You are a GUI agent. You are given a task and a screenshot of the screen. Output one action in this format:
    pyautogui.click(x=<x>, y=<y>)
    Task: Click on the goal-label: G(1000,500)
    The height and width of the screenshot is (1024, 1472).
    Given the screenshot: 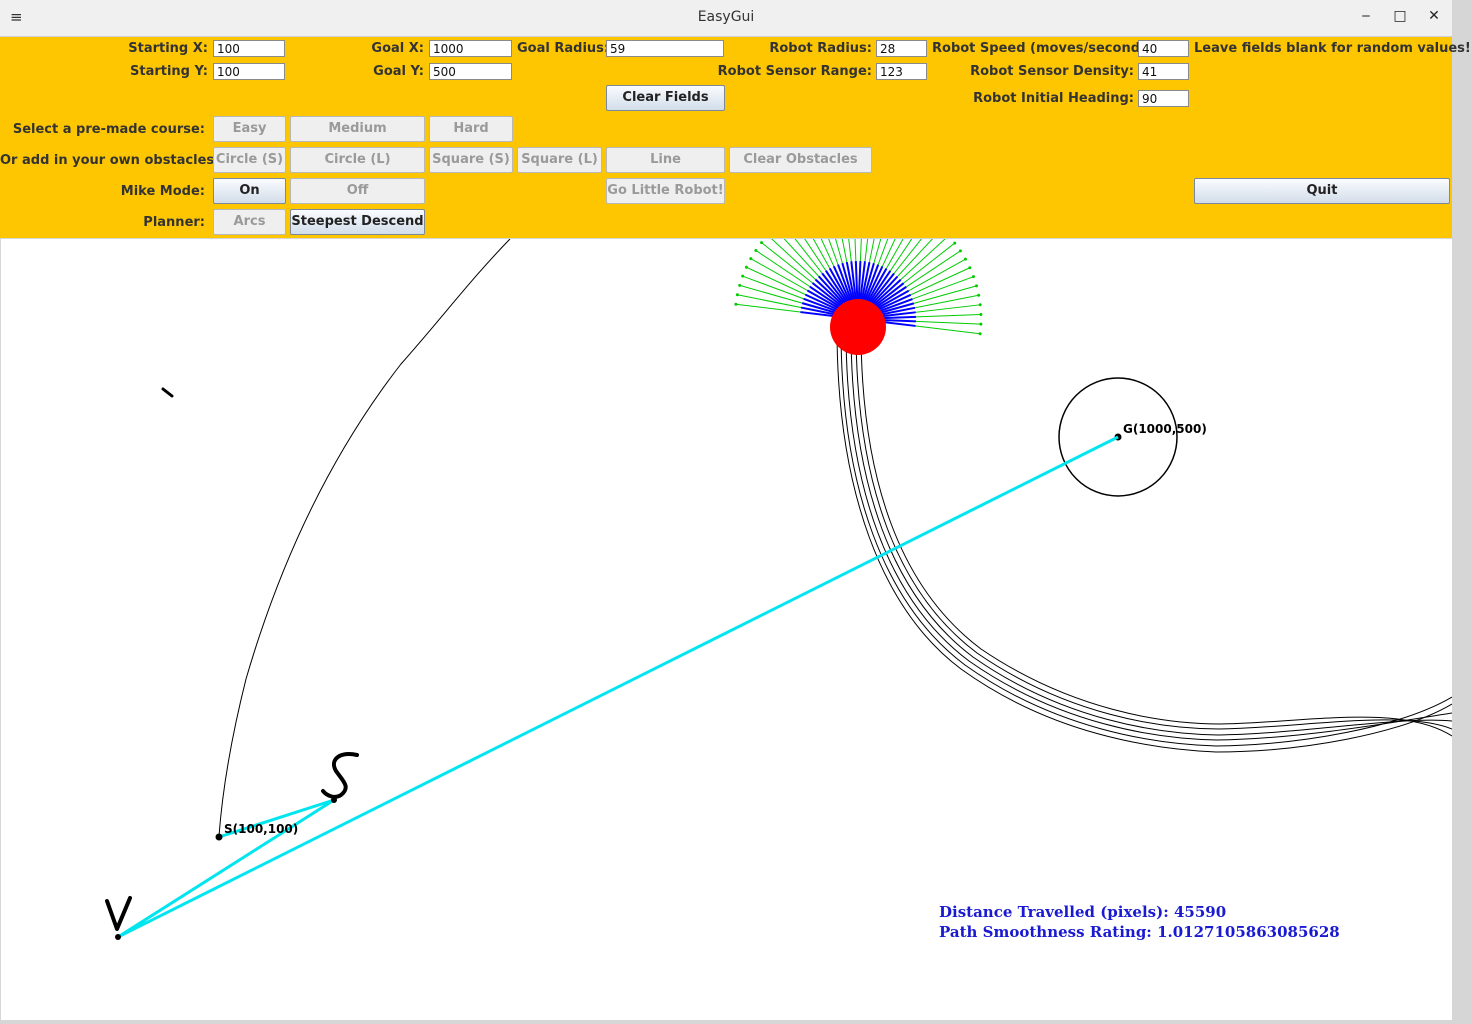 What is the action you would take?
    pyautogui.click(x=1165, y=429)
    